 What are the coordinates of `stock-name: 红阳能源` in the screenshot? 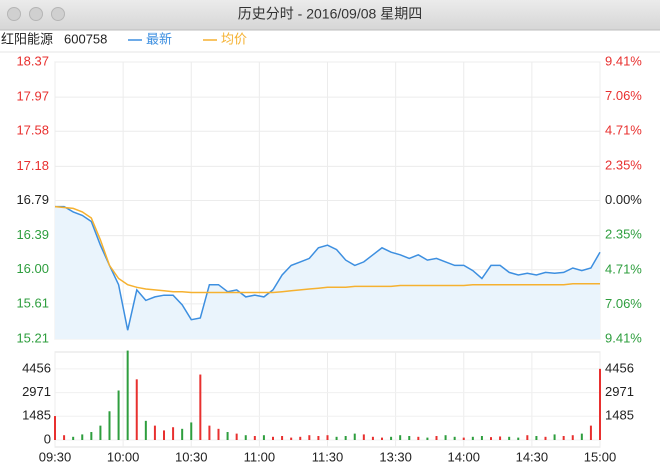 It's located at (27, 38).